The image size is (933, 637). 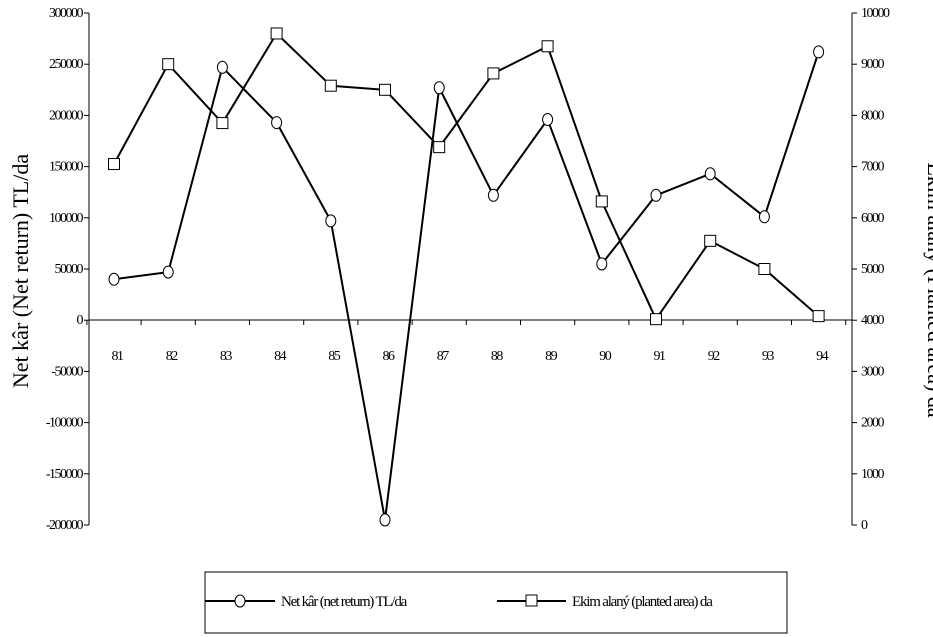 What do you see at coordinates (497, 356) in the screenshot?
I see `x-tick-label: 88` at bounding box center [497, 356].